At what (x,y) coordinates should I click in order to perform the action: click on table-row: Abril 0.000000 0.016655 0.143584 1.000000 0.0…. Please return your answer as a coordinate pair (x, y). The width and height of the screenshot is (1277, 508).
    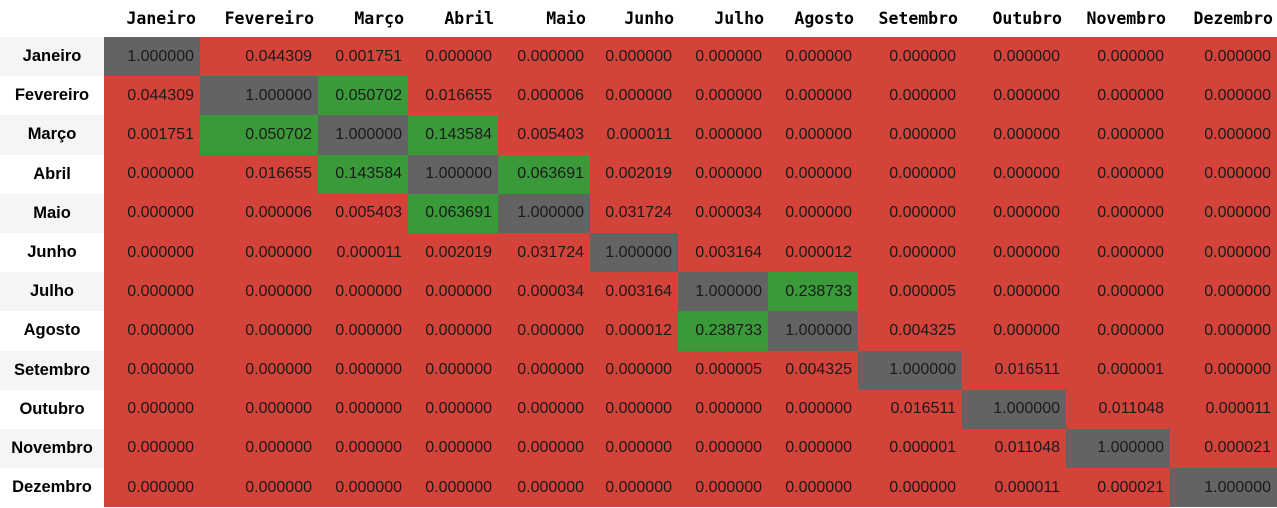
    Looking at the image, I should click on (638, 174).